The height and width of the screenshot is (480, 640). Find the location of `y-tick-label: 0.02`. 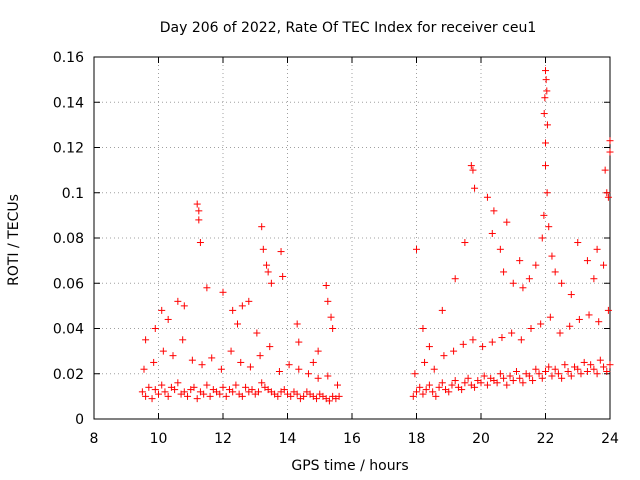

y-tick-label: 0.02 is located at coordinates (68, 375).